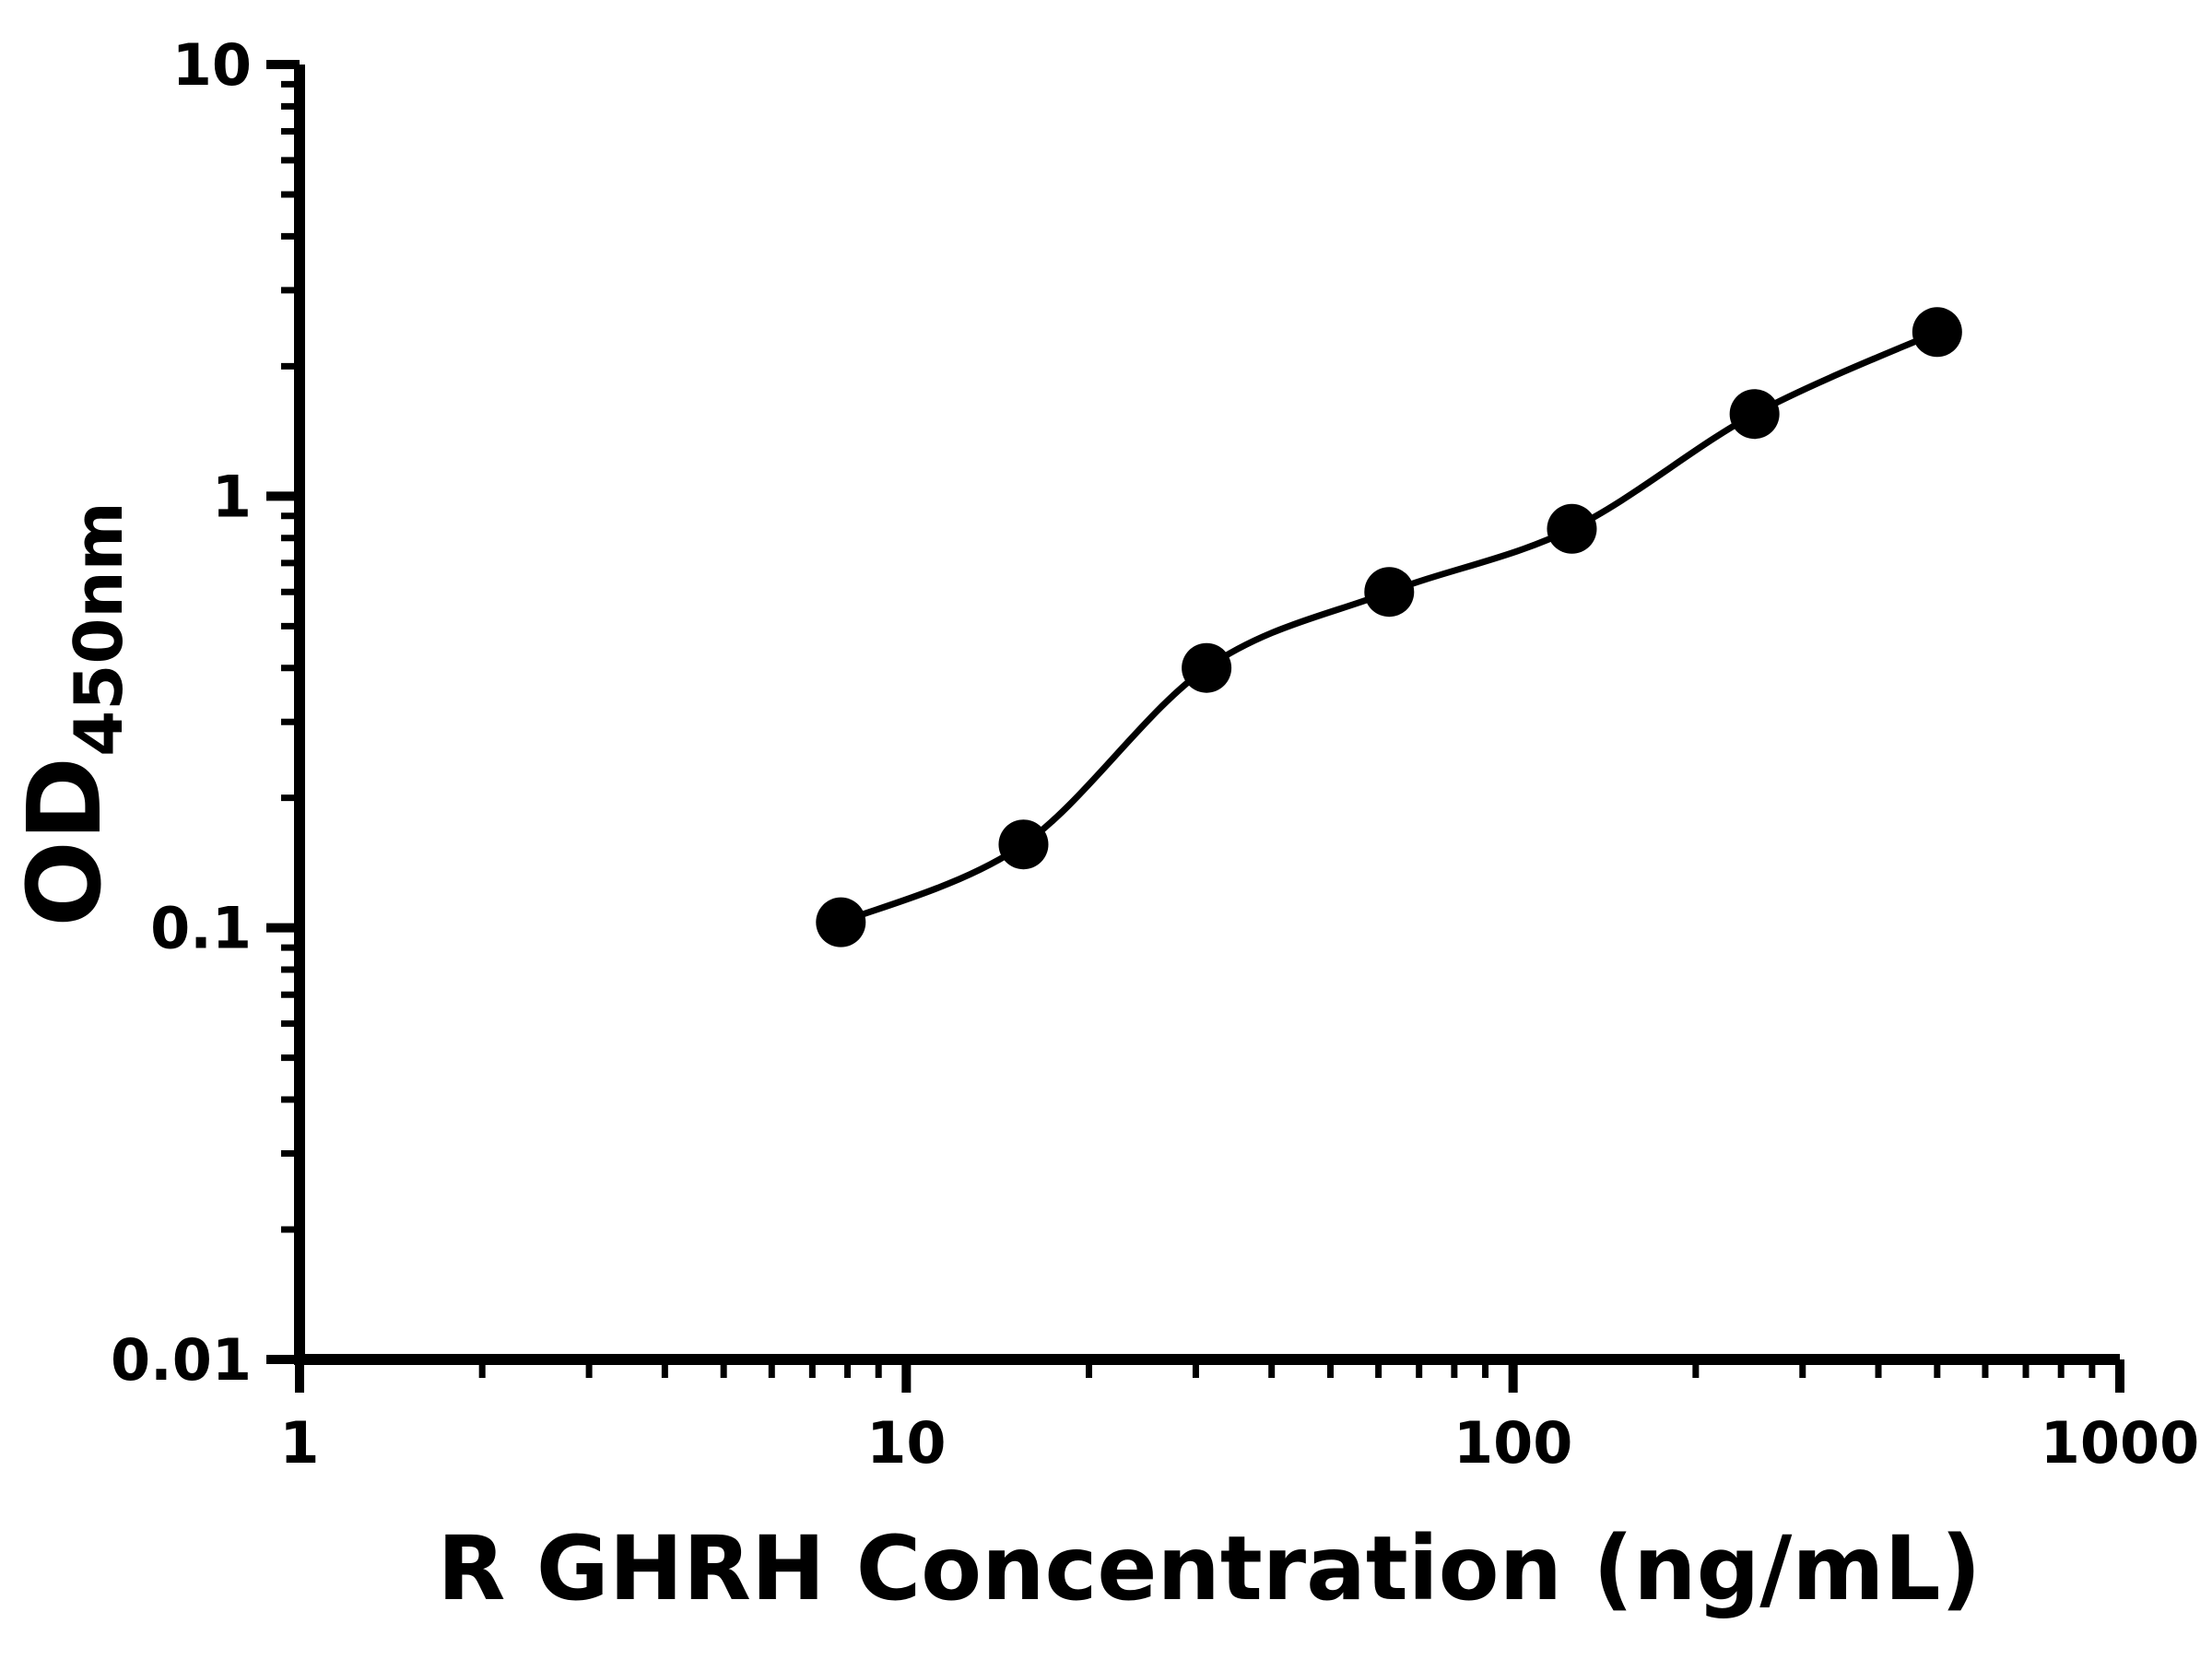 Image resolution: width=2212 pixels, height=1659 pixels. Describe the element at coordinates (906, 1443) in the screenshot. I see `x-tick-label: 10` at that location.